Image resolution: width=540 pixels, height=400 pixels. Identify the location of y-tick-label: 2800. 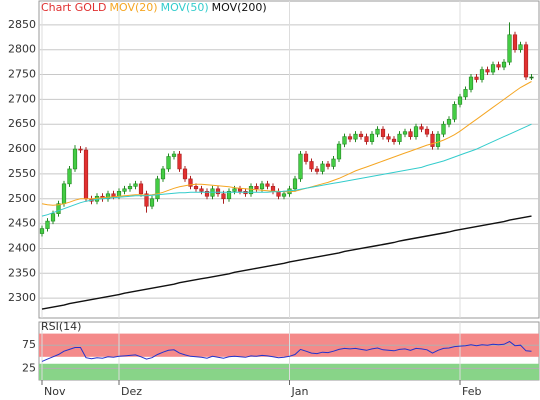
(22, 49).